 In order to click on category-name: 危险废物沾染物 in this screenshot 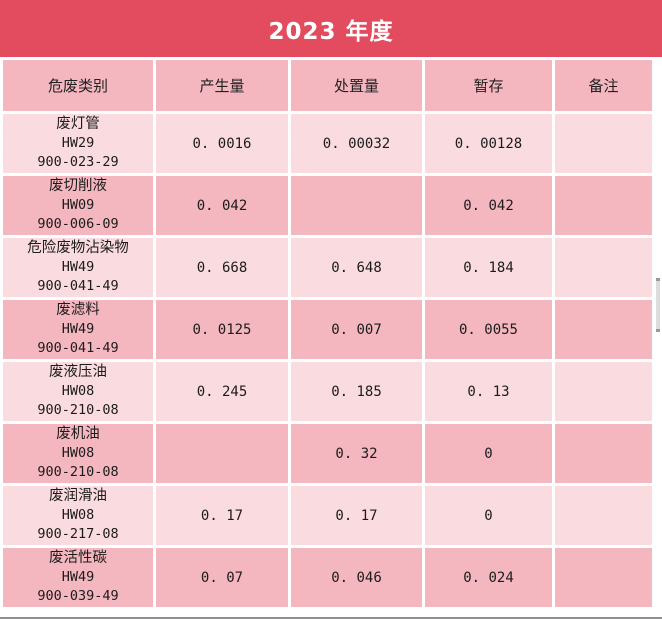, I will do `click(78, 248)`.